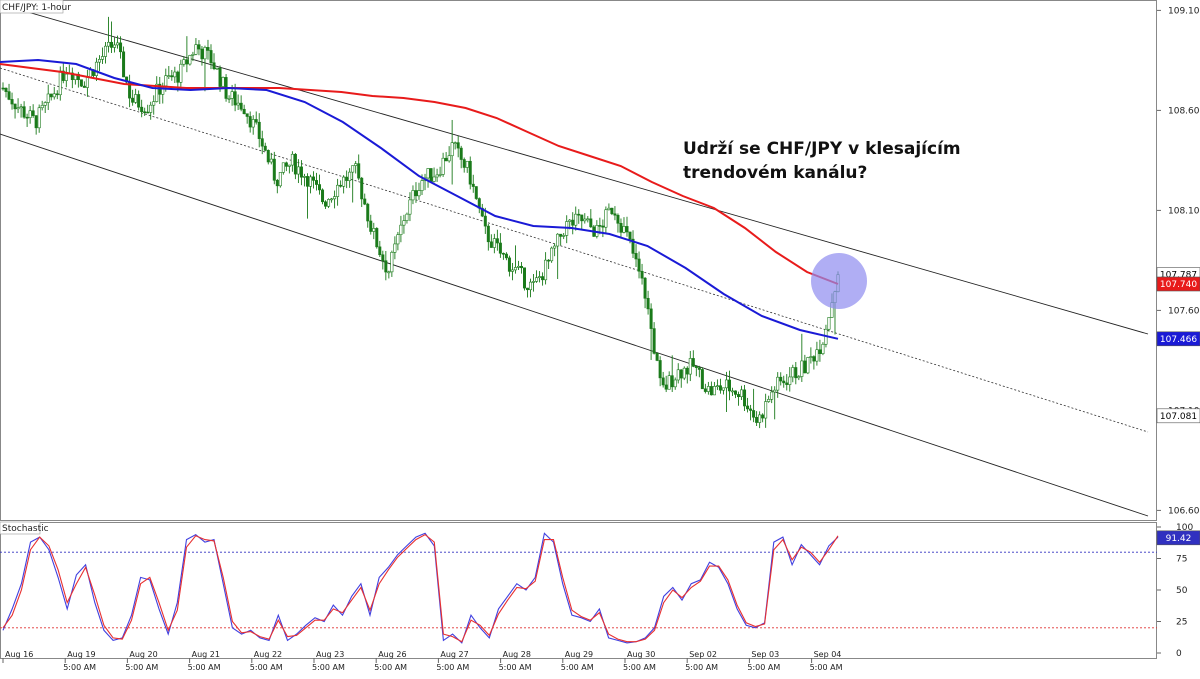  Describe the element at coordinates (703, 654) in the screenshot. I see `time-day-label: Sep 02` at that location.